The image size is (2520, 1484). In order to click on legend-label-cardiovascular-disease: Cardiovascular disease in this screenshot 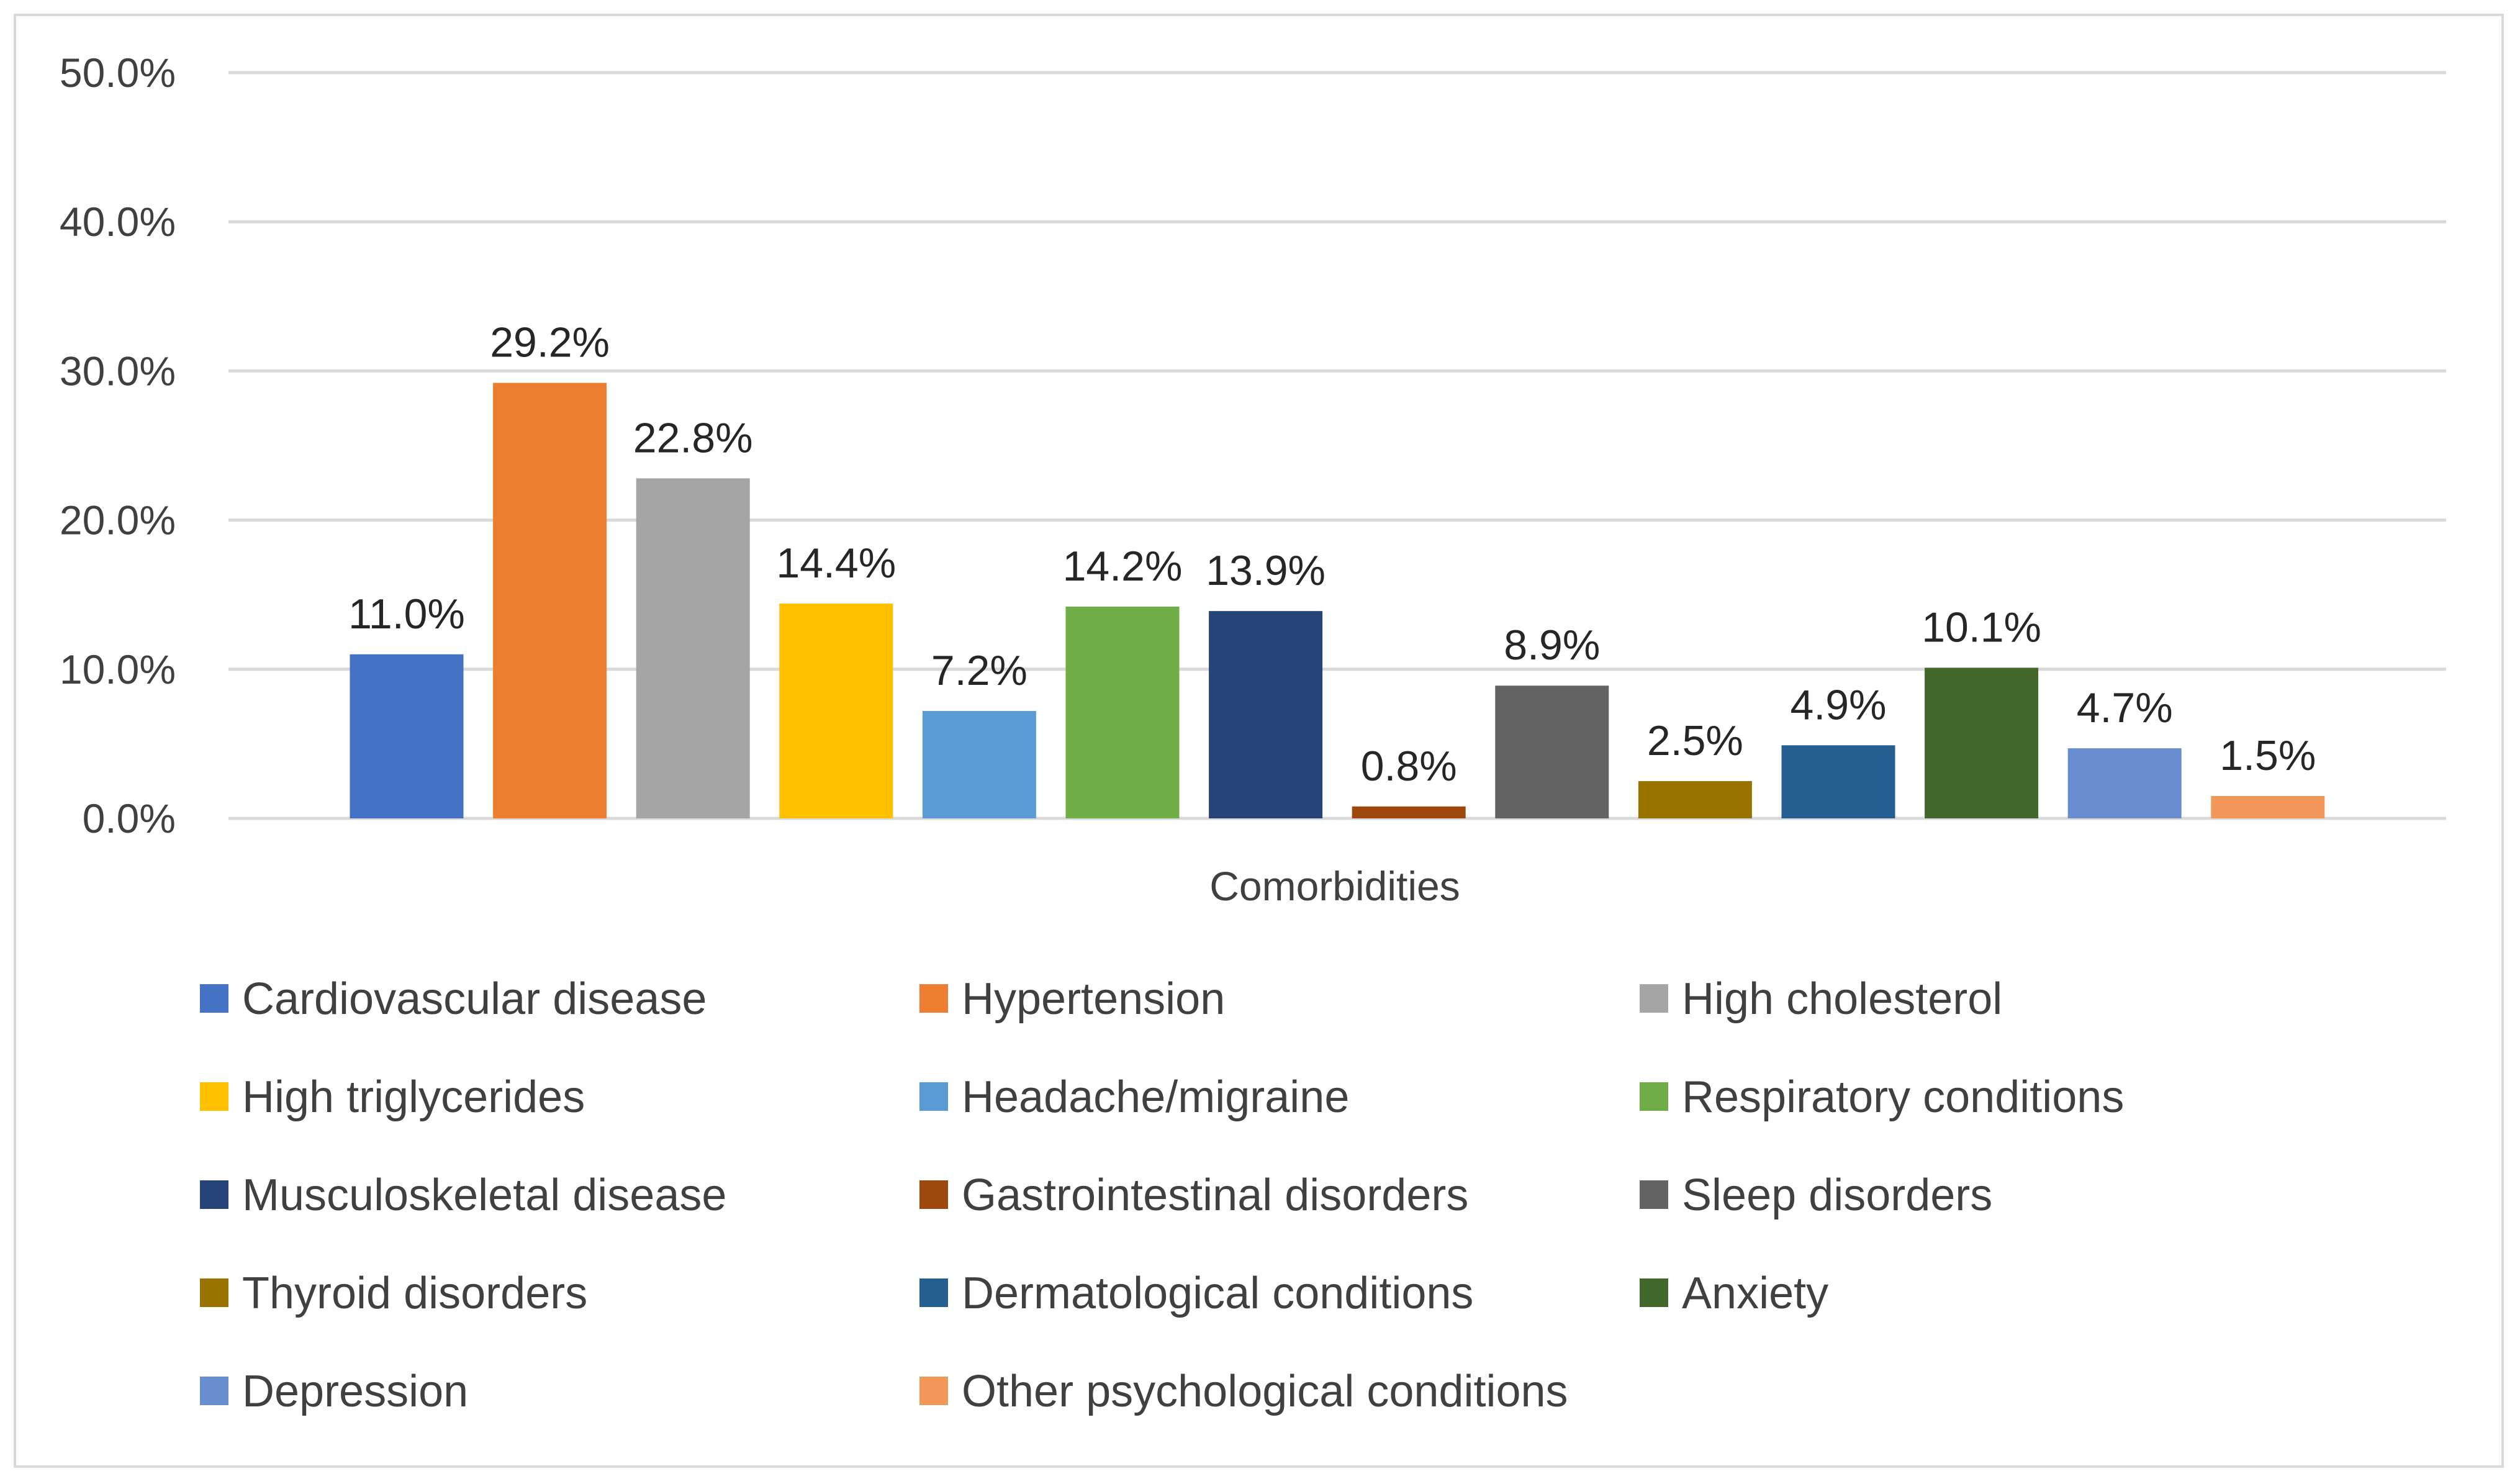, I will do `click(475, 999)`.